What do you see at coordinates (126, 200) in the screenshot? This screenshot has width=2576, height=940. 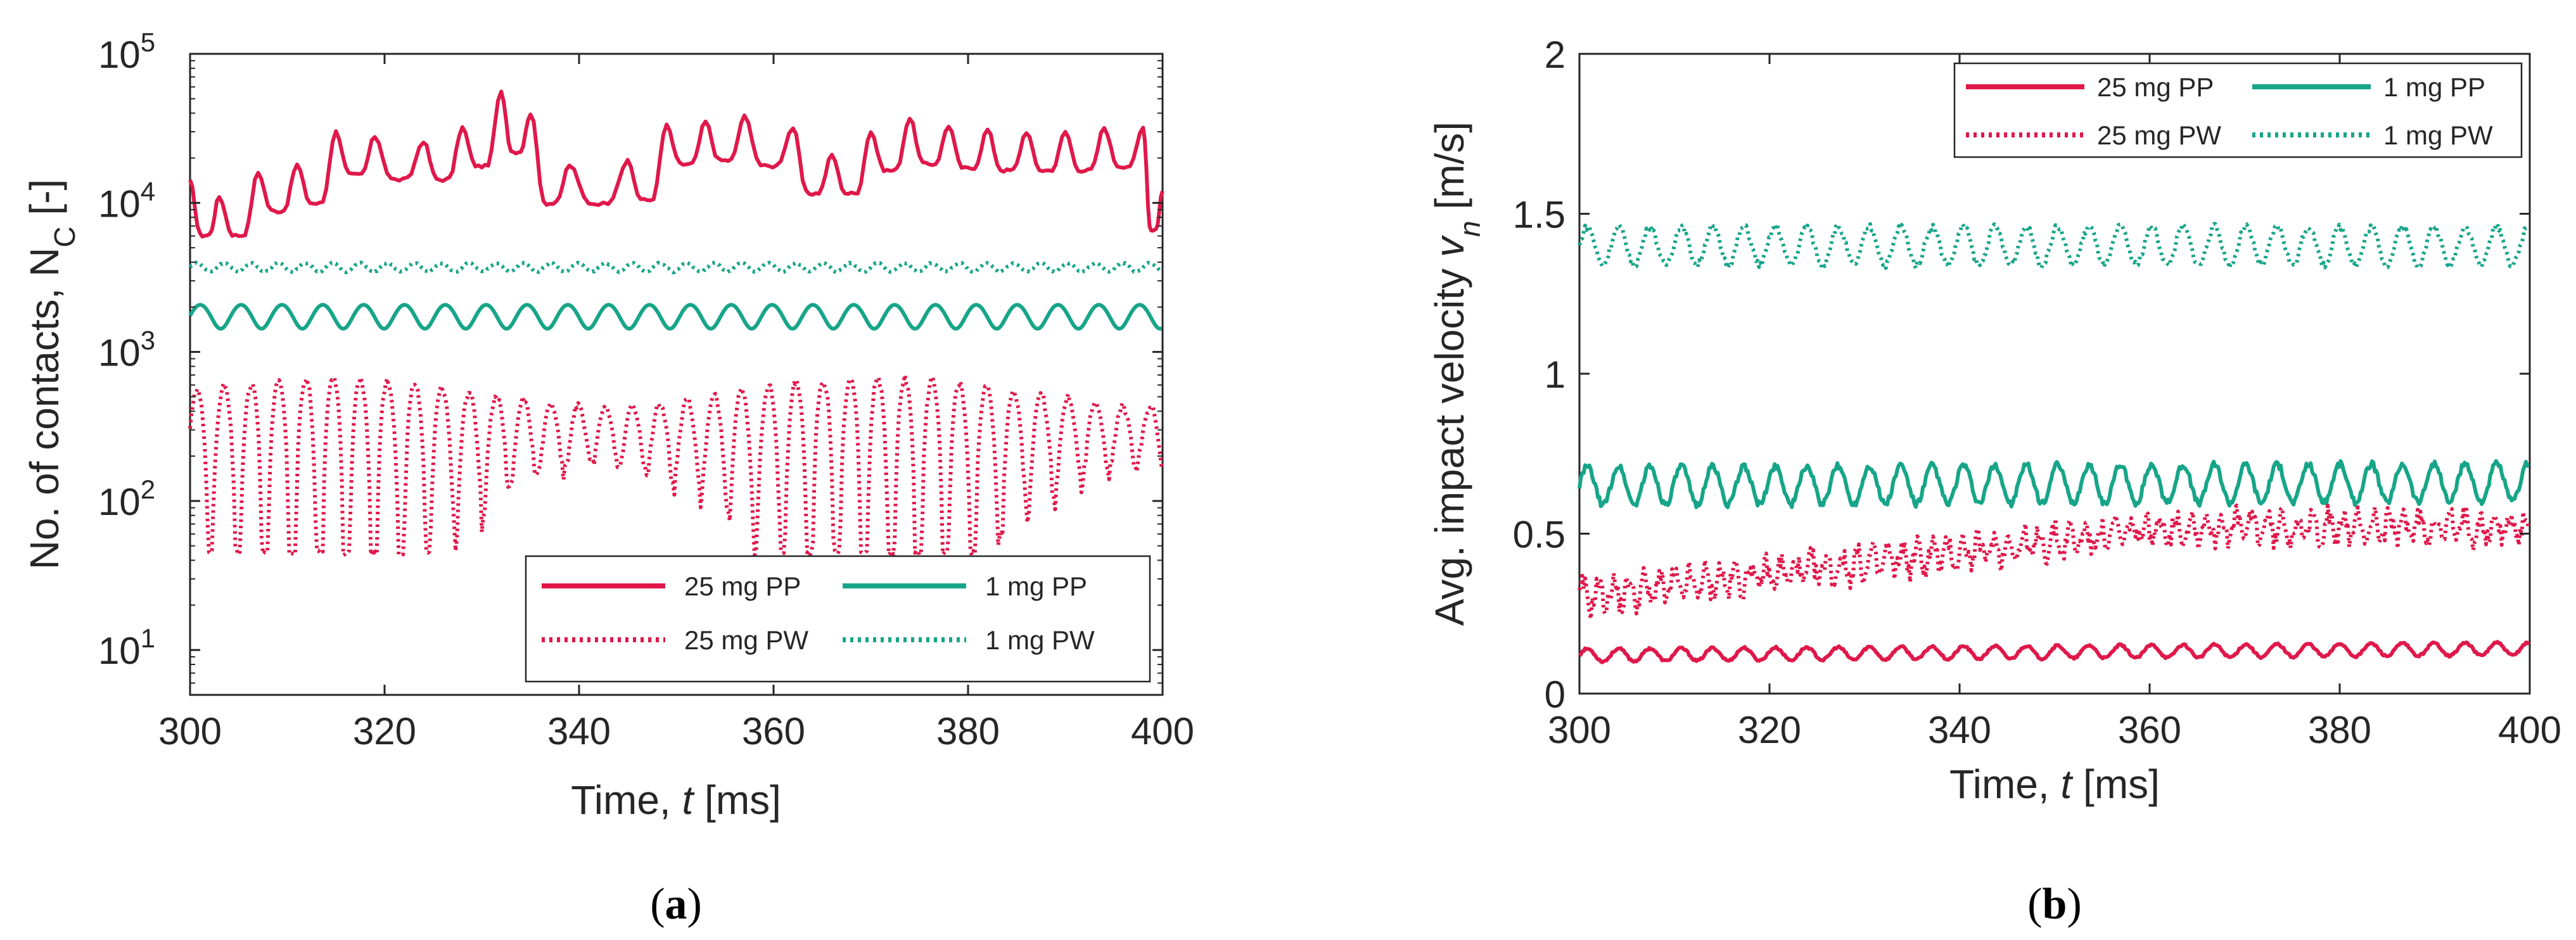 I see `chart-a-ytick-label: 10⁴` at bounding box center [126, 200].